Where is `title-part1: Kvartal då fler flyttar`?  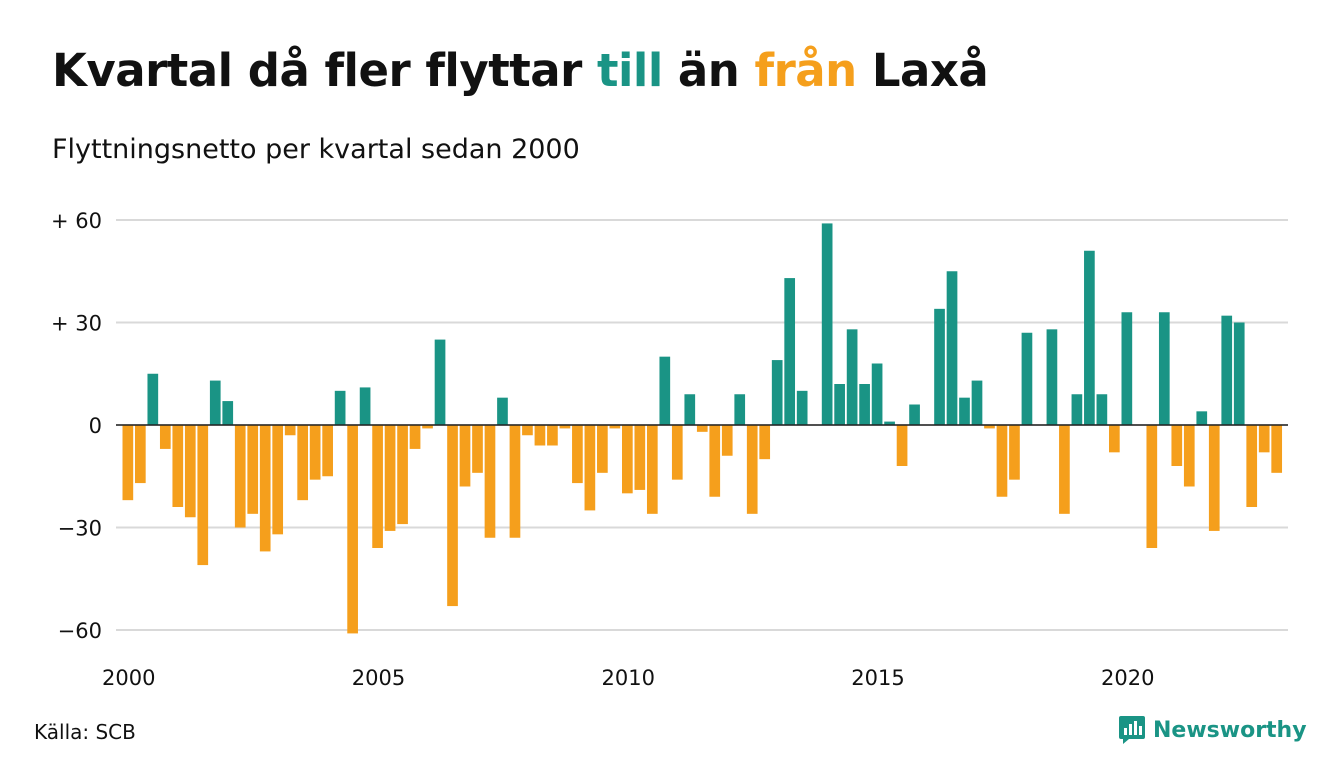 title-part1: Kvartal då fler flyttar is located at coordinates (324, 70).